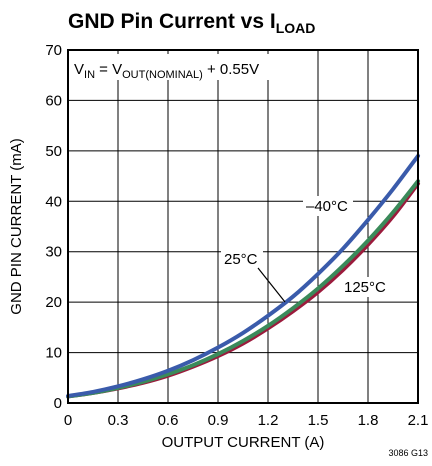 The image size is (432, 466). I want to click on annotation-25-background, so click(242, 259).